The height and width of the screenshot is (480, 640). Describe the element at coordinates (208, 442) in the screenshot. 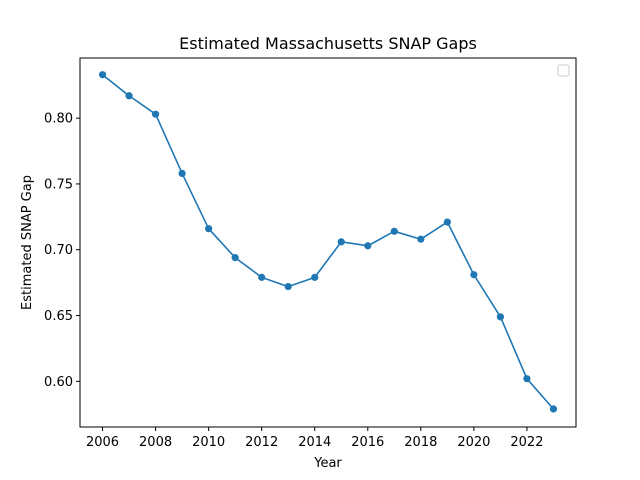

I see `x-tick-label: 2010` at that location.